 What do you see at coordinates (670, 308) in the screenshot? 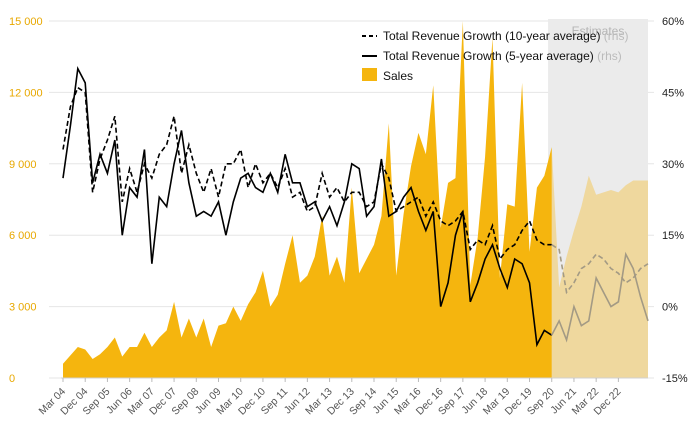
I see `right-tick-label: 0%` at bounding box center [670, 308].